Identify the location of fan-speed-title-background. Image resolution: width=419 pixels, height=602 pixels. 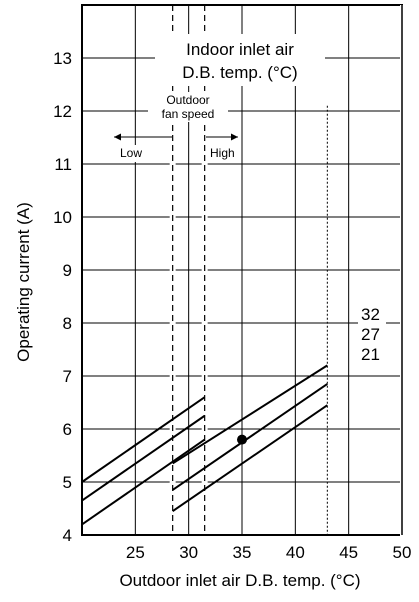
(188, 107).